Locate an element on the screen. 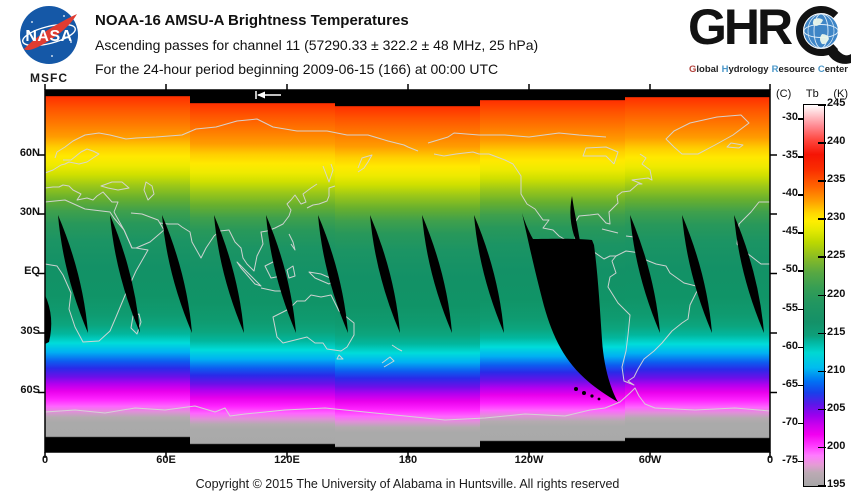 This screenshot has width=854, height=502. ghrc-logo: GHR Global Hydrology Resource Center is located at coordinates (770, 41).